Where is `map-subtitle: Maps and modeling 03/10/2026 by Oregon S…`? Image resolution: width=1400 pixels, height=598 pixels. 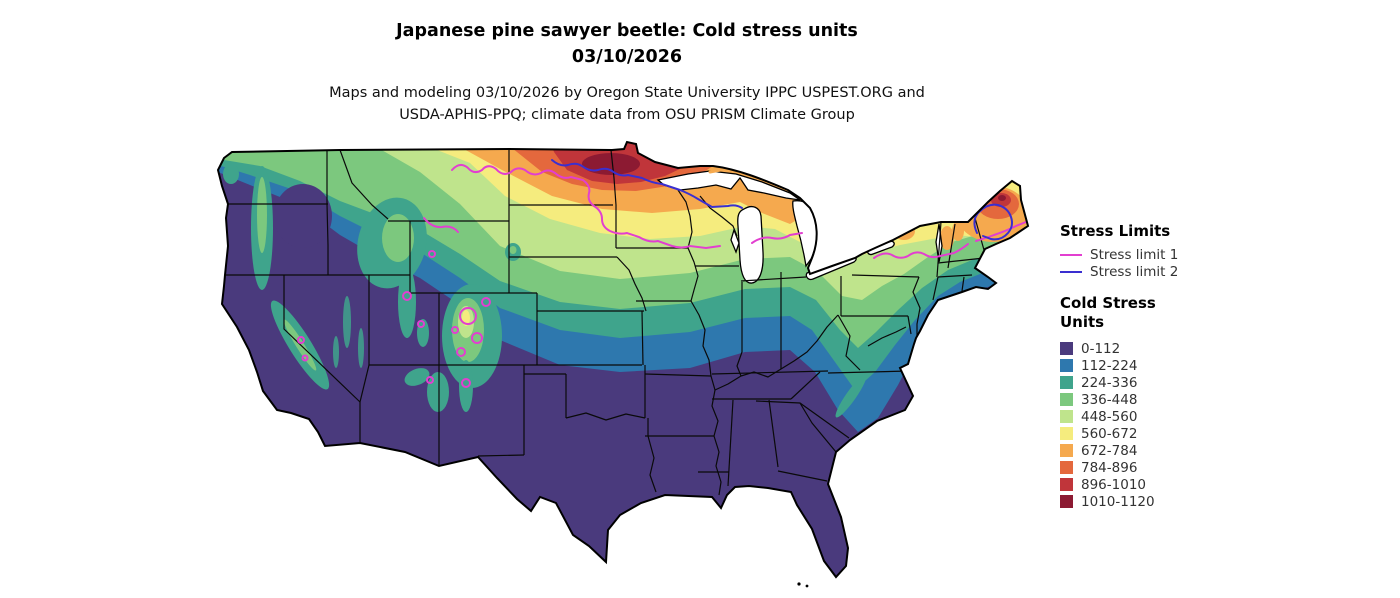
map-subtitle: Maps and modeling 03/10/2026 by Oregon S… is located at coordinates (627, 104).